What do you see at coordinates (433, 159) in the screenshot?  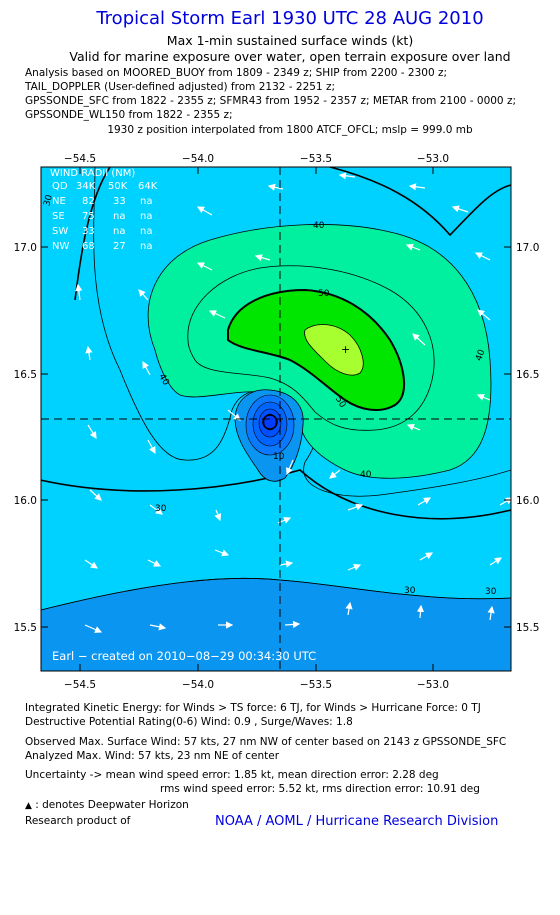 I see `lon-tick-top: −53.0` at bounding box center [433, 159].